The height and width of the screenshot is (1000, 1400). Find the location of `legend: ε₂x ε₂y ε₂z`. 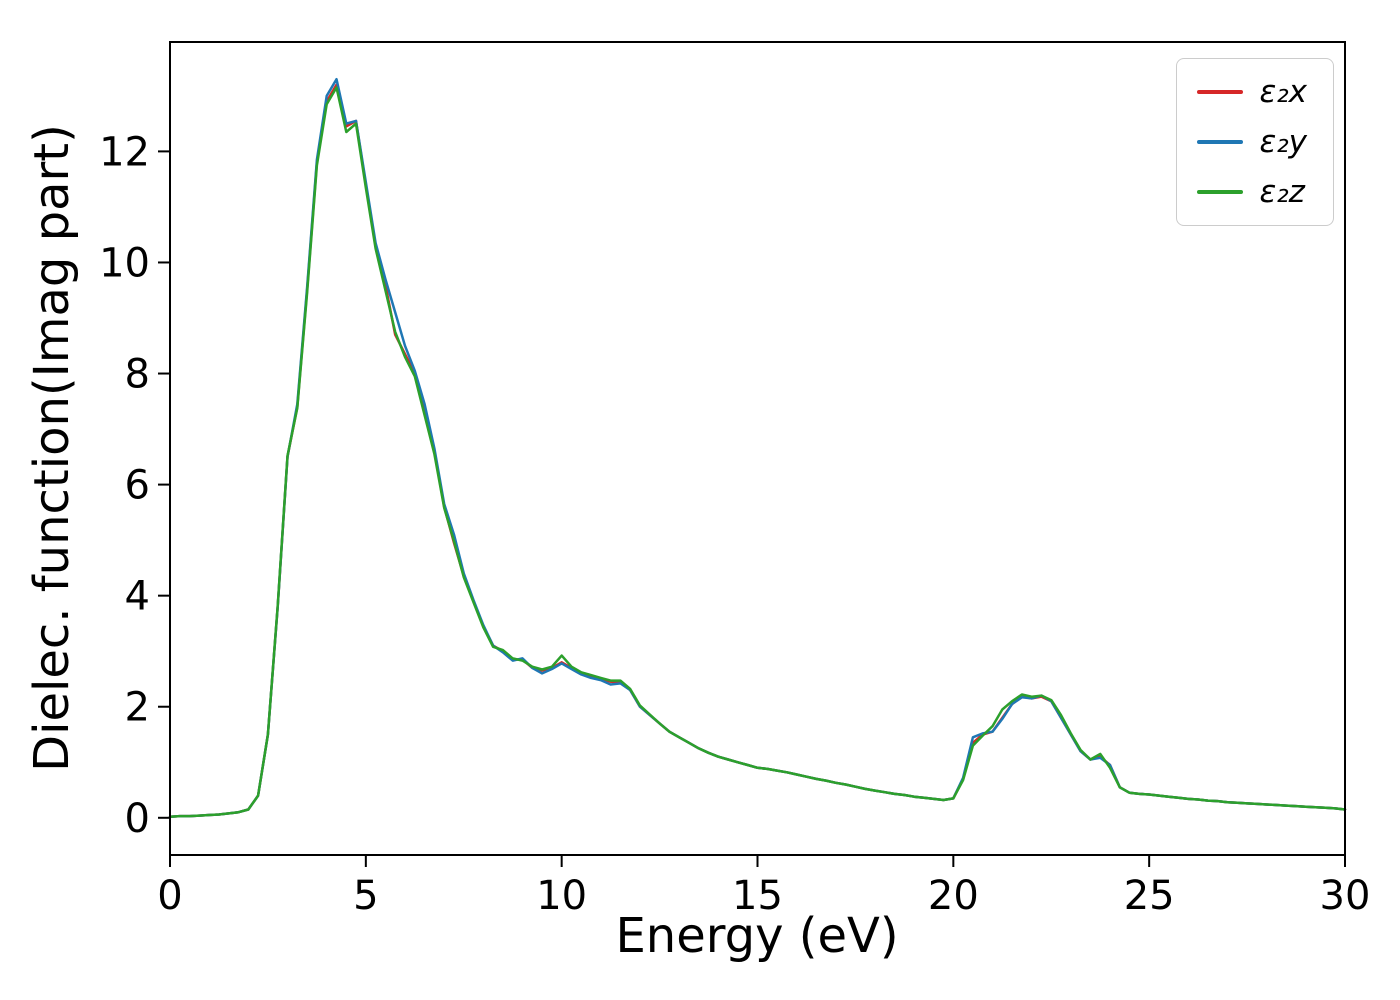

legend: ε₂x ε₂y ε₂z is located at coordinates (1255, 142).